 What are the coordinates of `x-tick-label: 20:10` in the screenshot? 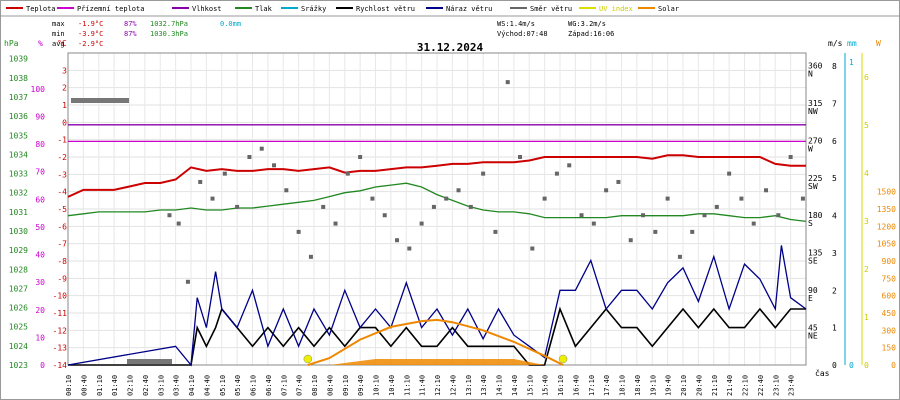 It's located at (684, 385).